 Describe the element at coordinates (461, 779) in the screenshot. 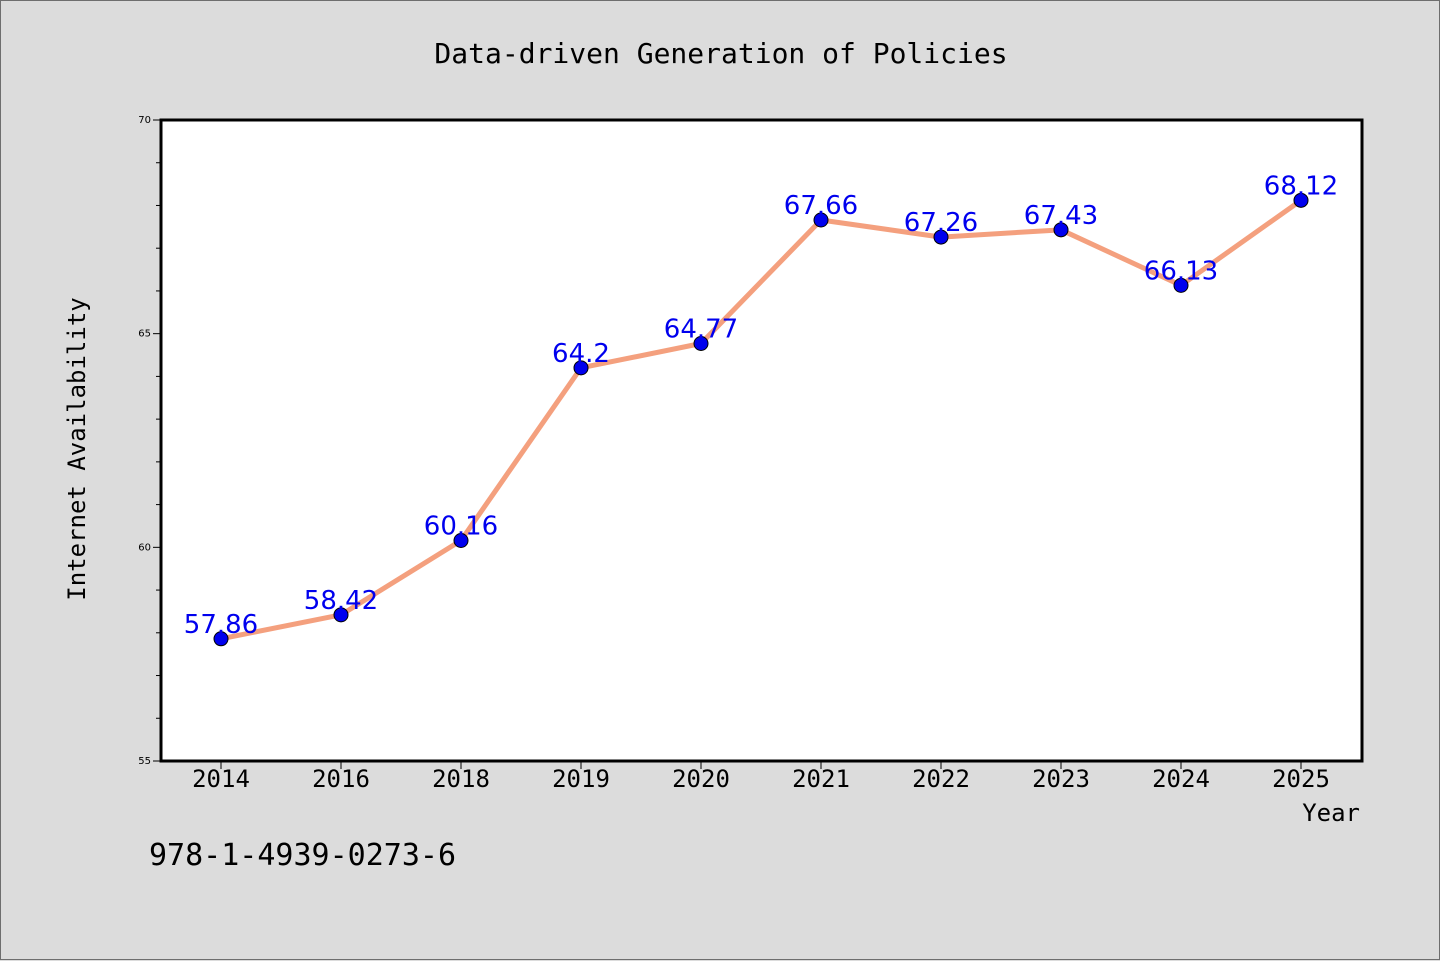

I see `x-tick-label: 2018` at that location.